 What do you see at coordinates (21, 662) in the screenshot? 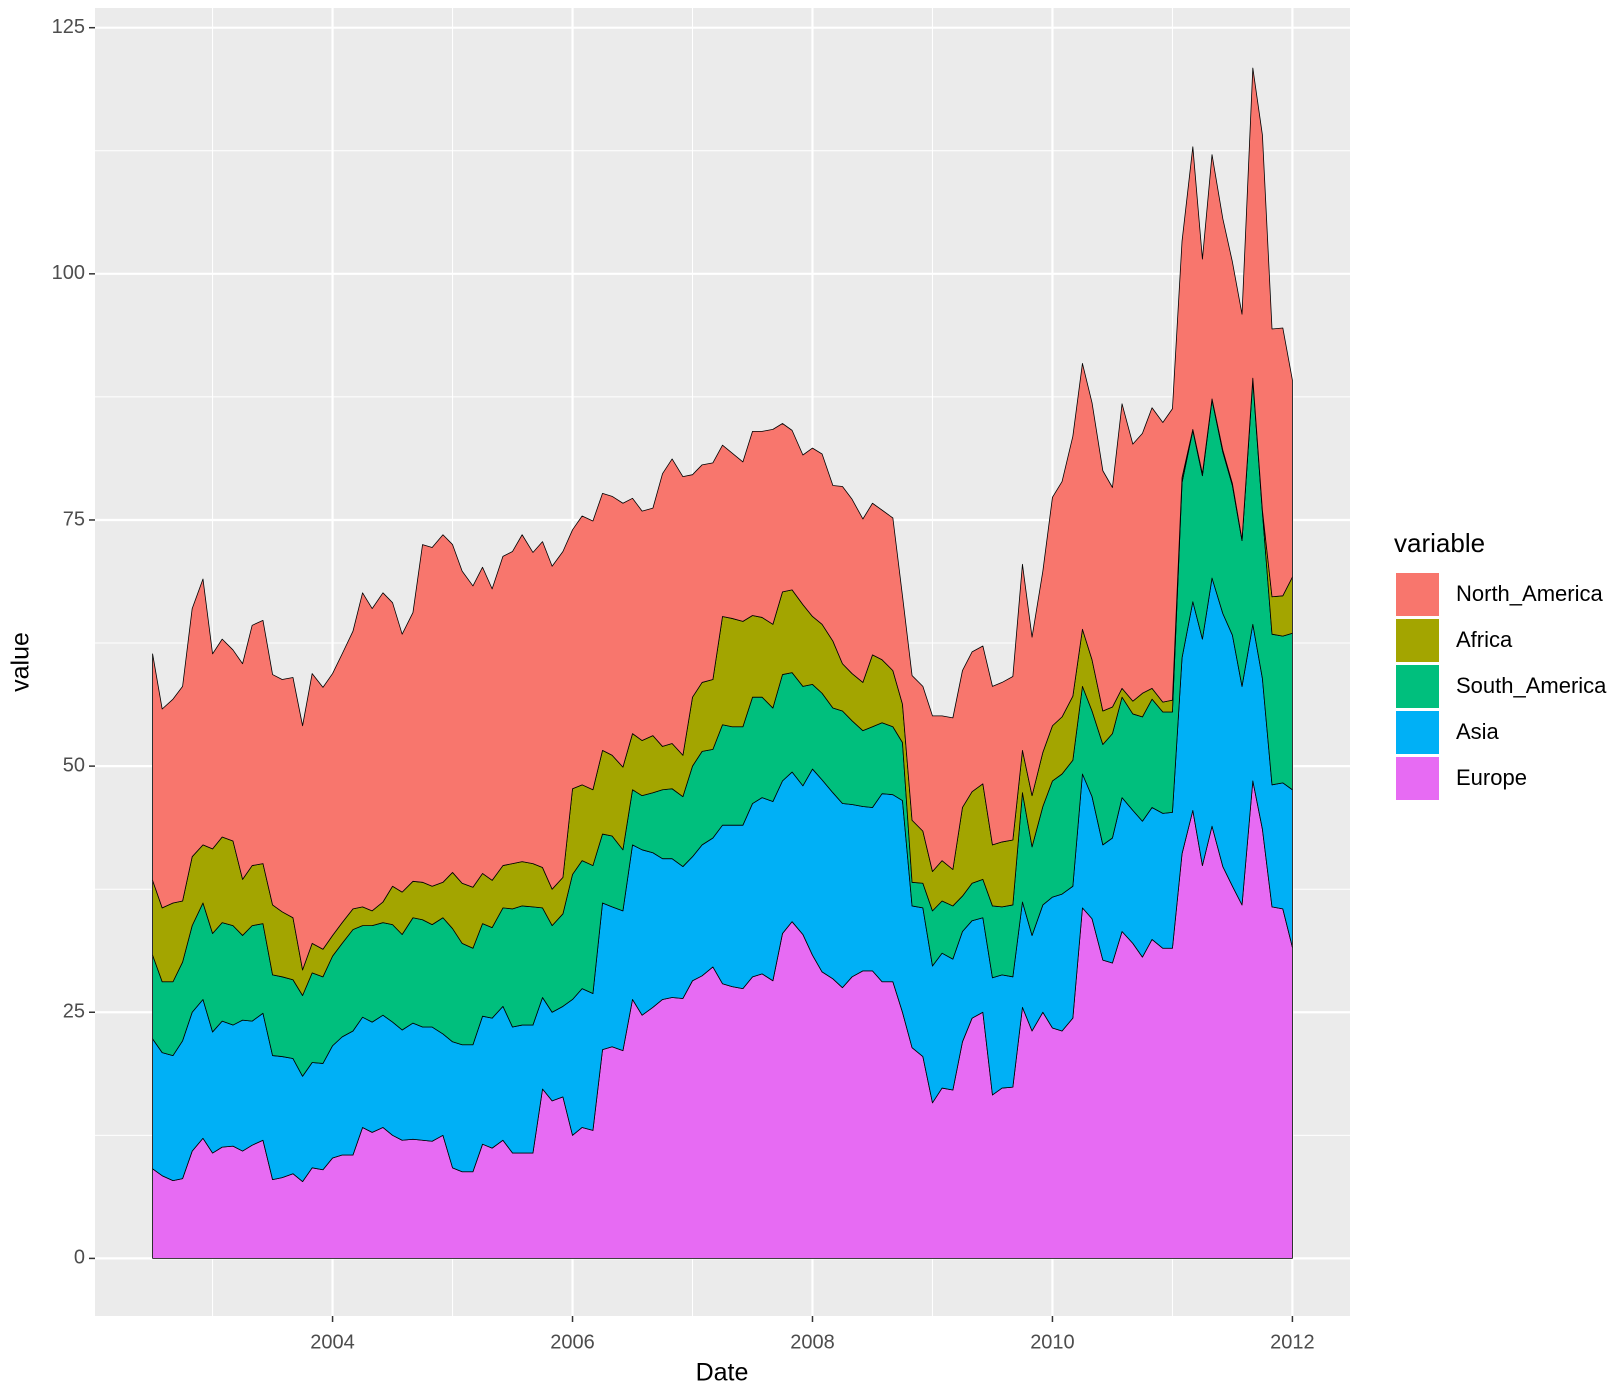
I see `y-axis-title: value` at bounding box center [21, 662].